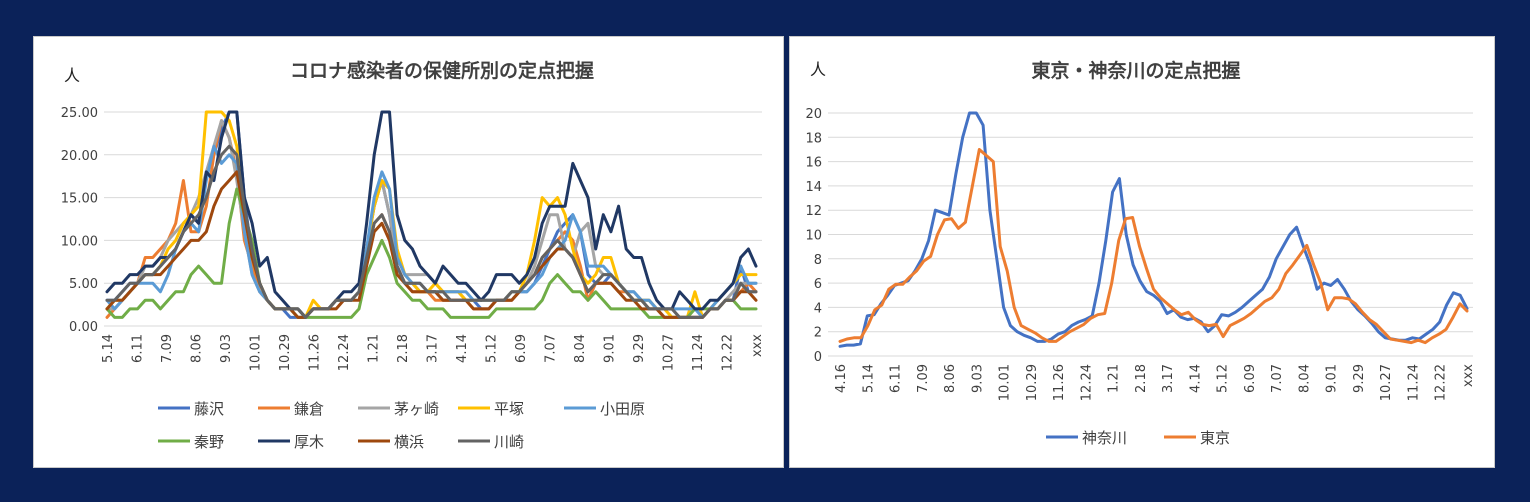 This screenshot has width=1530, height=502. I want to click on legend-label: 小田原, so click(622, 409).